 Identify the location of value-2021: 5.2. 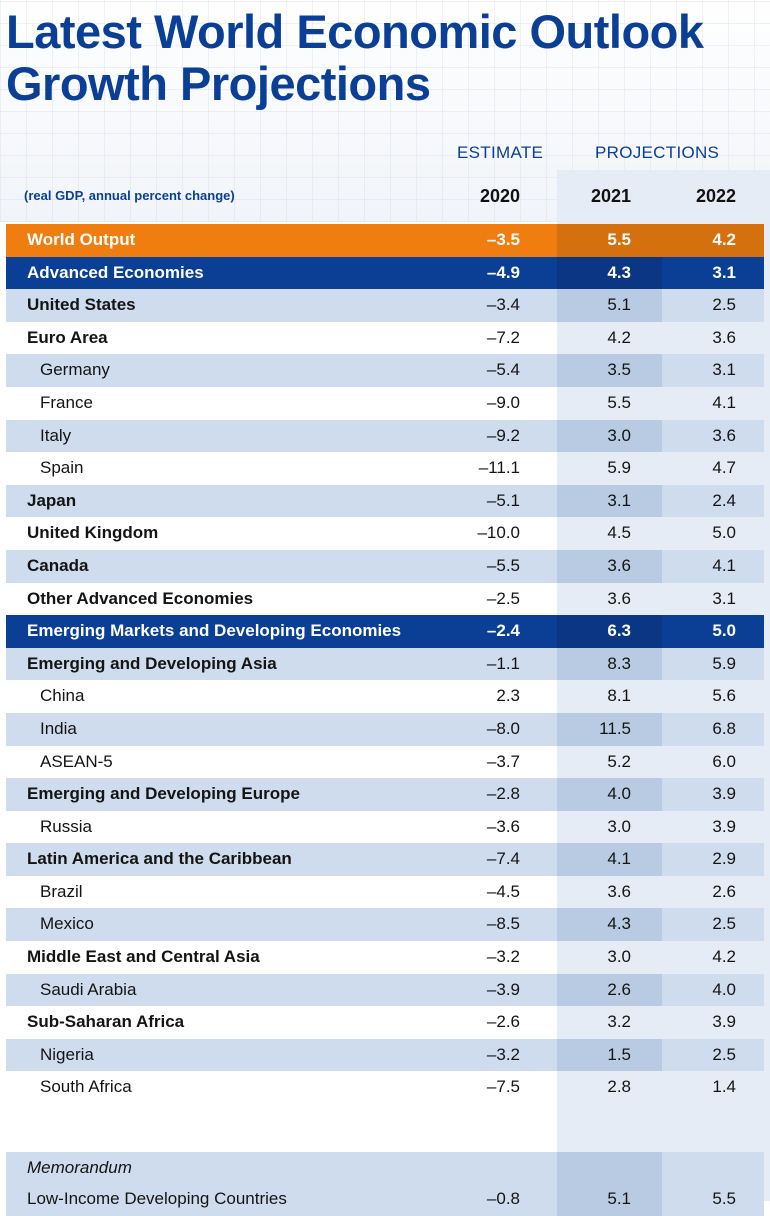
(619, 761).